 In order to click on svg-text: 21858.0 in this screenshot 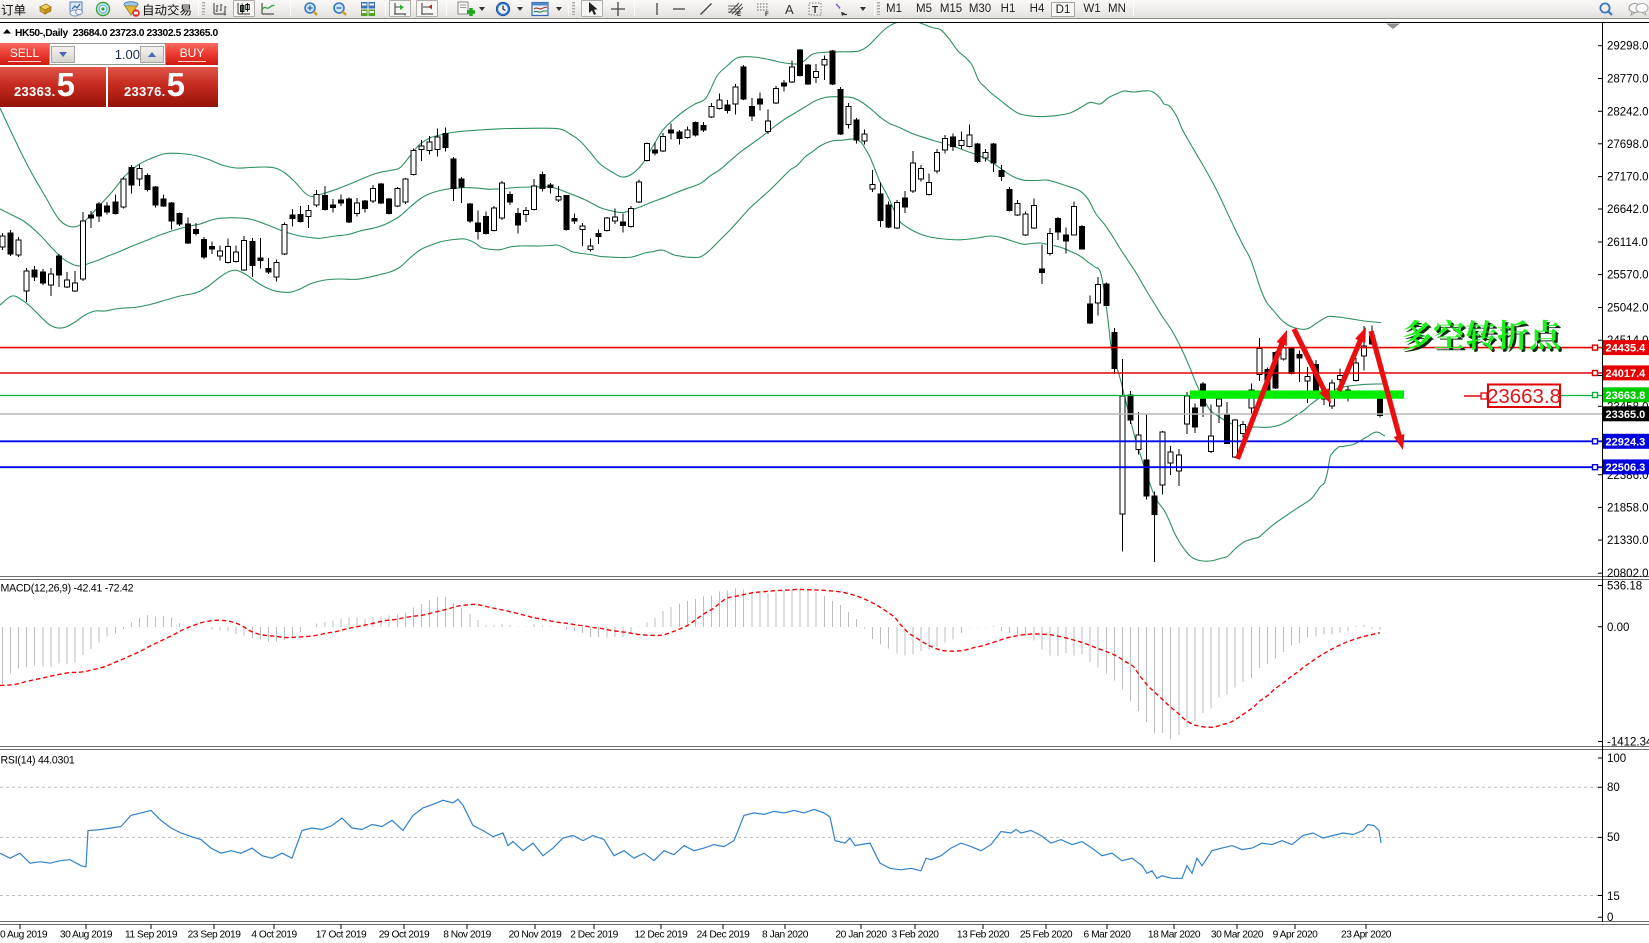, I will do `click(1628, 508)`.